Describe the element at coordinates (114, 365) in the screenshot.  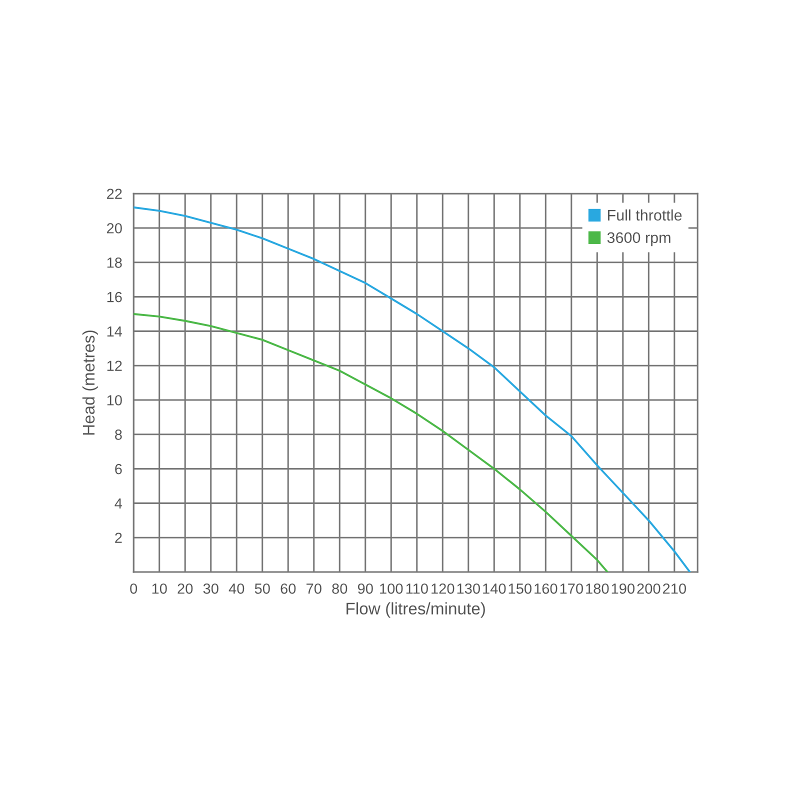
I see `y-tick-label: 12` at that location.